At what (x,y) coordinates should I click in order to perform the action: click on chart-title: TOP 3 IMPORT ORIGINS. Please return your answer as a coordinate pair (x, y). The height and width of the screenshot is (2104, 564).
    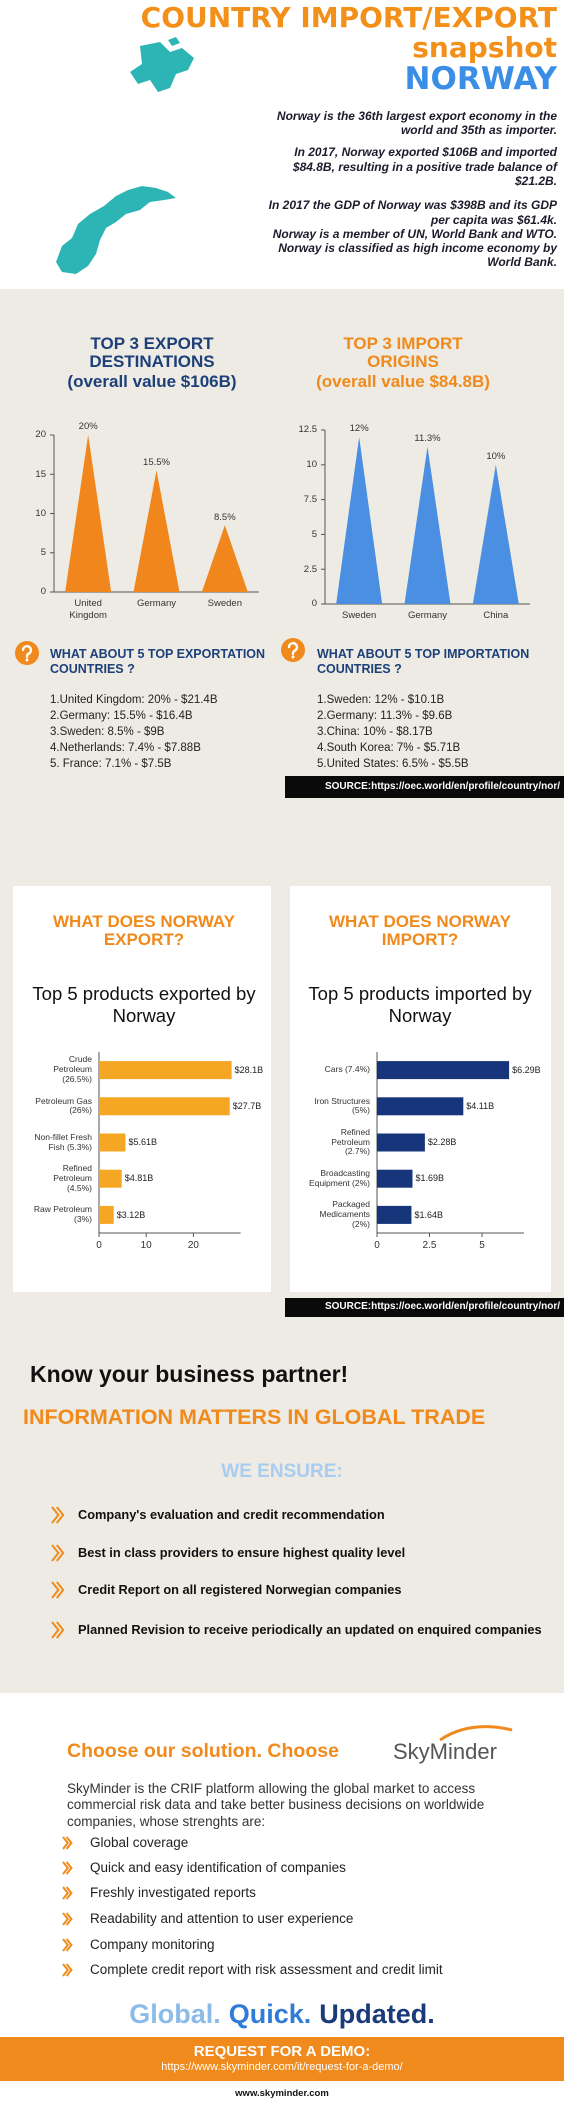
    Looking at the image, I should click on (403, 352).